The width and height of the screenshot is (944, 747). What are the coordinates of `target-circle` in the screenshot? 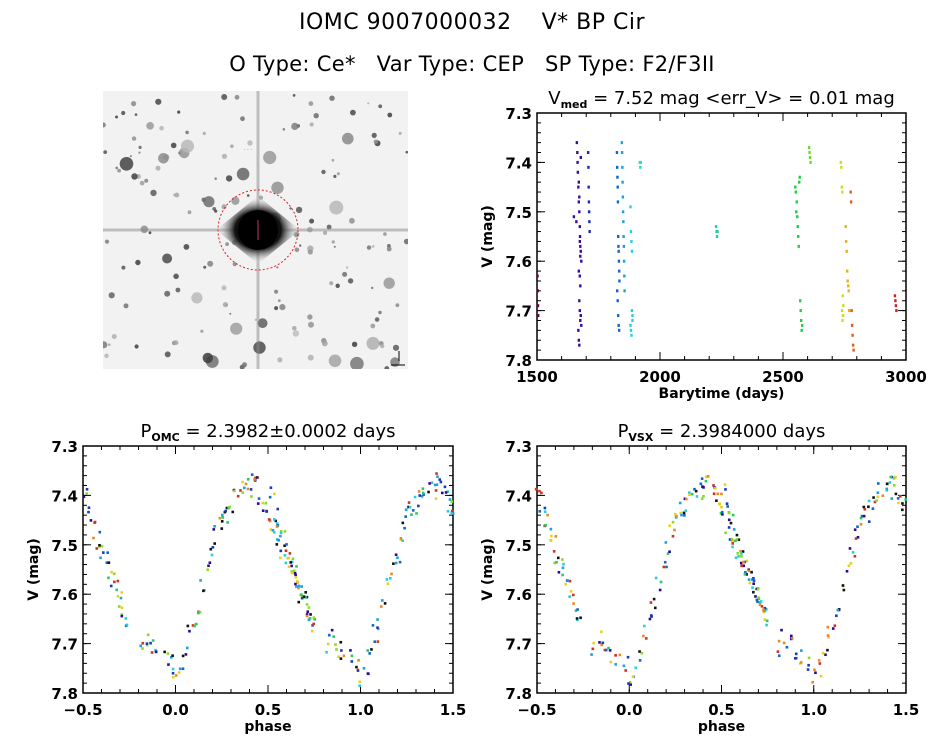 It's located at (258, 230).